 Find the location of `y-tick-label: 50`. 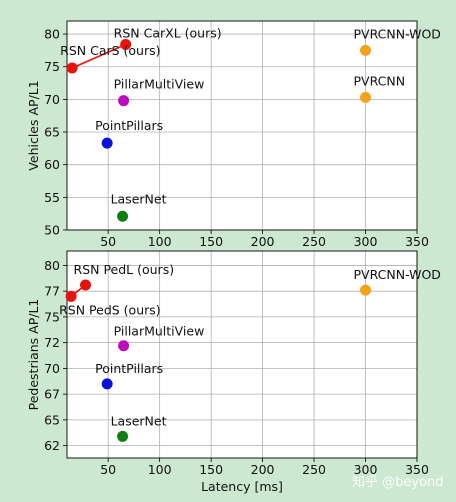

y-tick-label: 50 is located at coordinates (52, 230).